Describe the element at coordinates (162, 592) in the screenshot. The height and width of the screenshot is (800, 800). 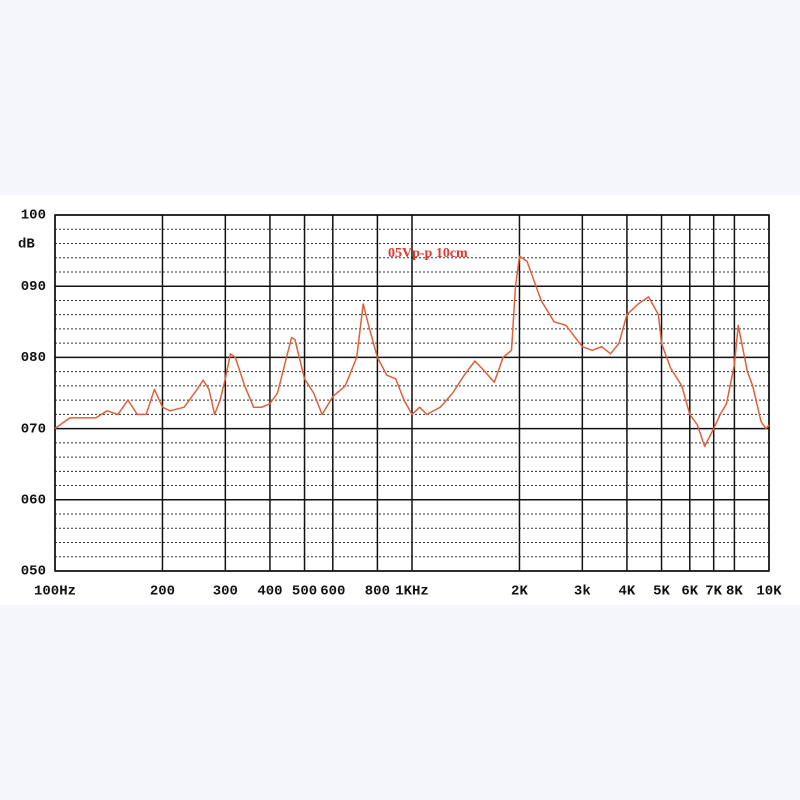
I see `x-tick-label: 200` at that location.